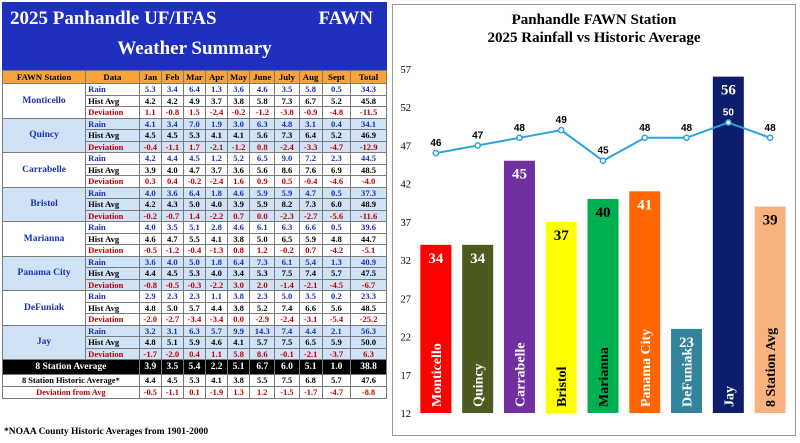 Image resolution: width=800 pixels, height=443 pixels. What do you see at coordinates (406, 414) in the screenshot?
I see `y-tick-label: 12` at bounding box center [406, 414].